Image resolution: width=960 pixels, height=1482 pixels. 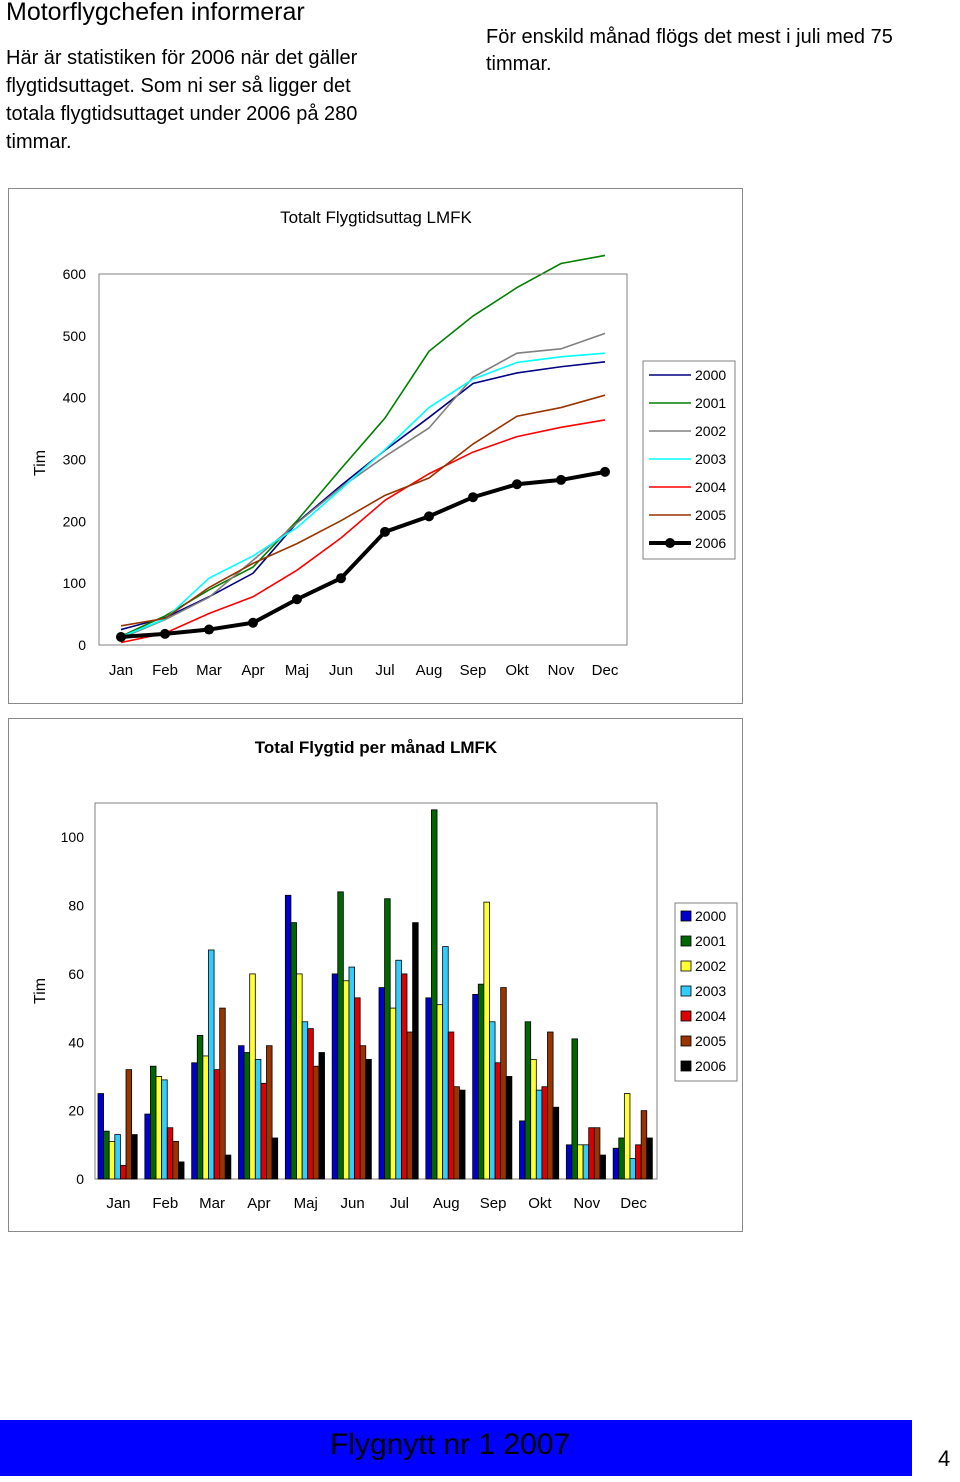 What do you see at coordinates (710, 375) in the screenshot?
I see `chart1-legend-label: 2000` at bounding box center [710, 375].